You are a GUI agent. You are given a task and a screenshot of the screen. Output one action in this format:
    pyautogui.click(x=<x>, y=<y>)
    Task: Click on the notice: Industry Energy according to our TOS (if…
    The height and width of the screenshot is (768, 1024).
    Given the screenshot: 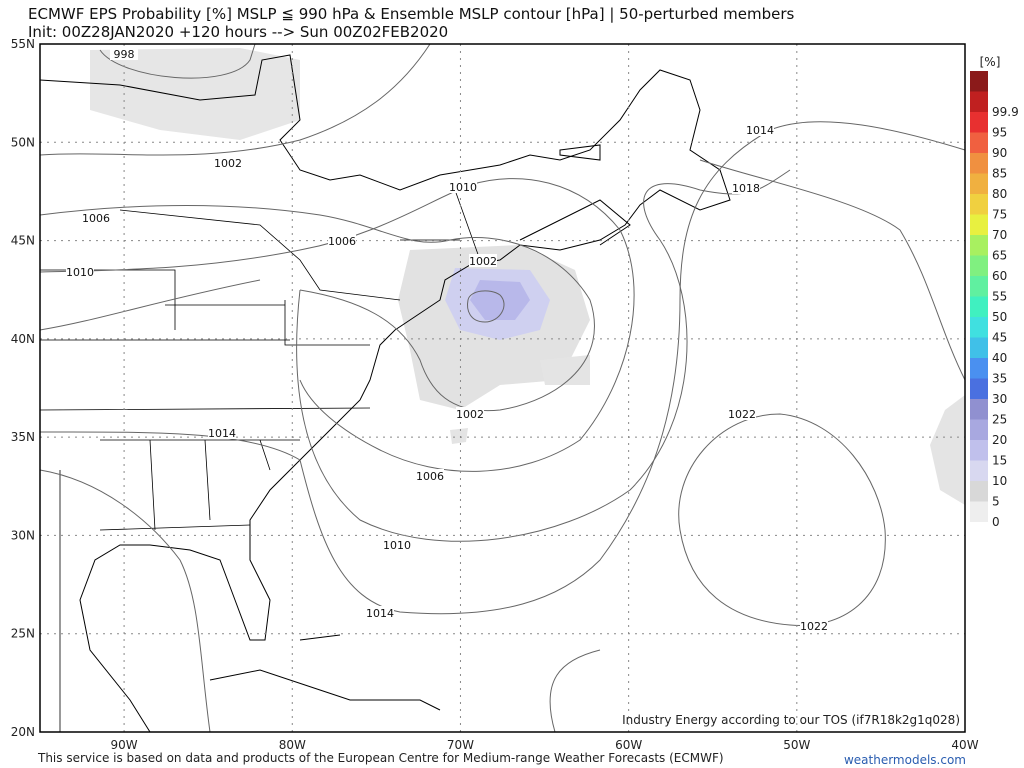 What is the action you would take?
    pyautogui.click(x=791, y=720)
    